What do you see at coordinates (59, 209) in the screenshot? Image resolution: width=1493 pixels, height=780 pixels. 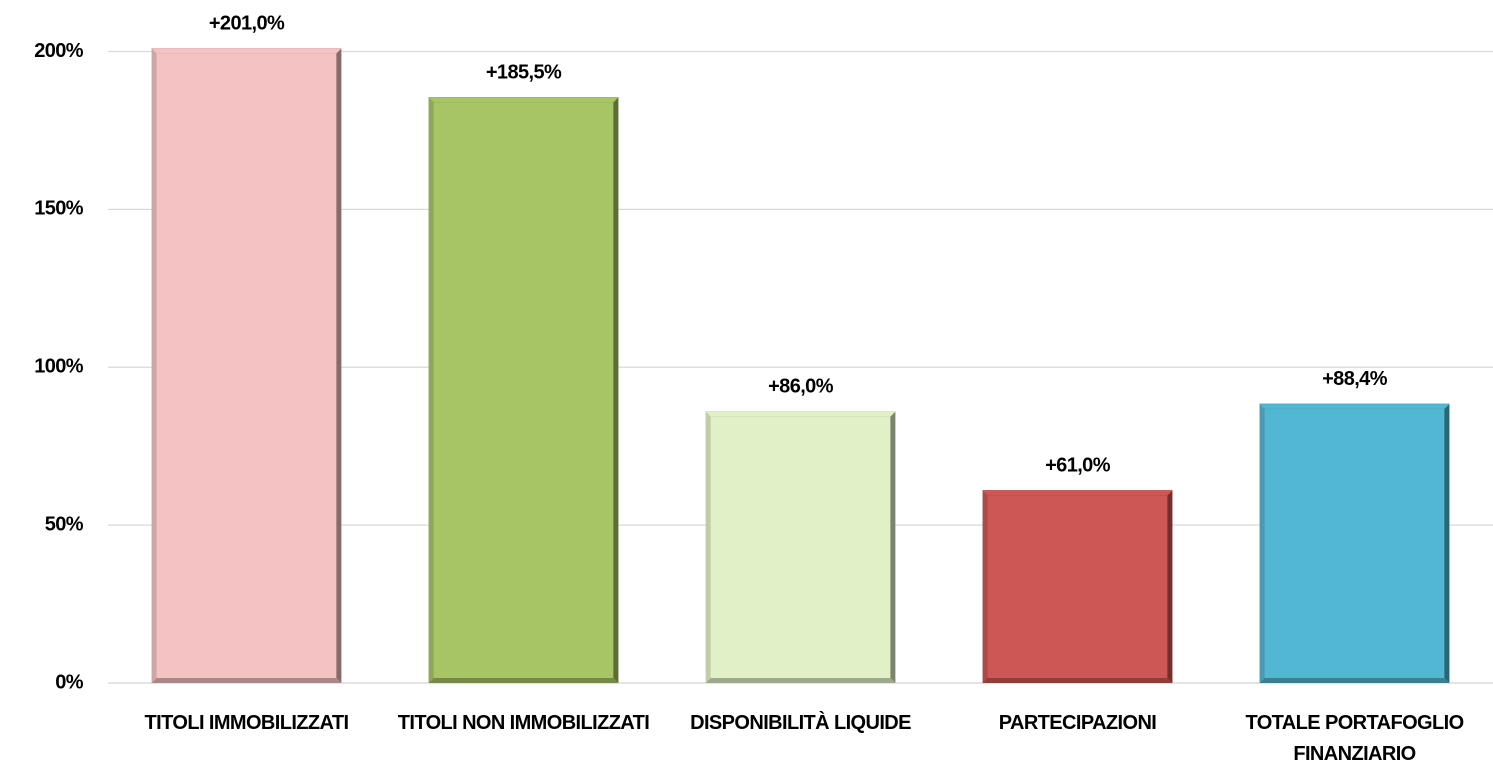 I see `y-tick-label: 150%` at bounding box center [59, 209].